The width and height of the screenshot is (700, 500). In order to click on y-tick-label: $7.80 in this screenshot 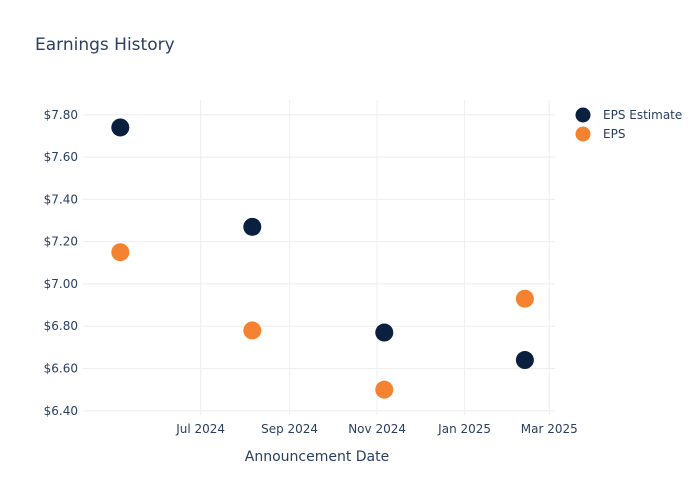, I will do `click(61, 115)`.